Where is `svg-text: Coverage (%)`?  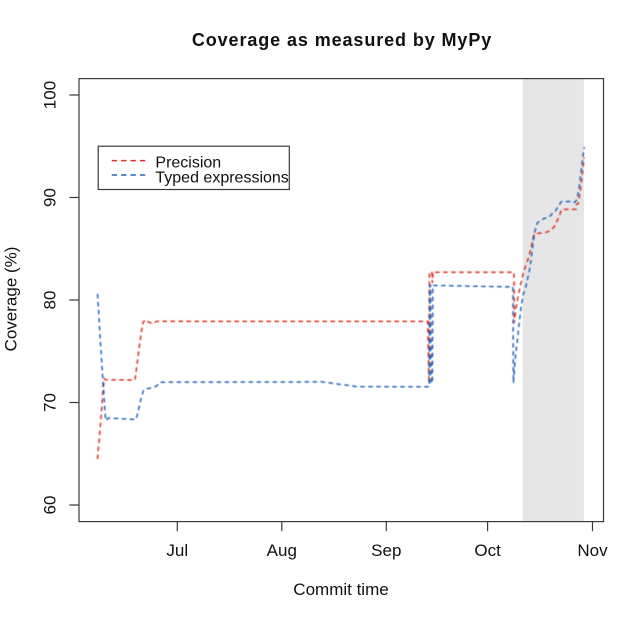
svg-text: Coverage (%) is located at coordinates (11, 299).